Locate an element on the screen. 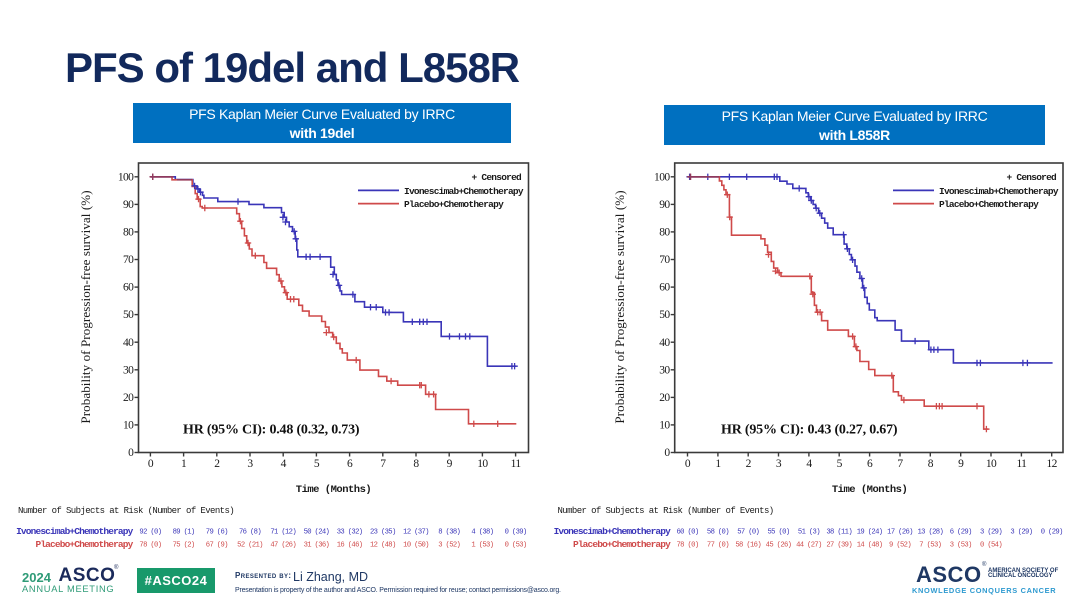 Image resolution: width=1080 pixels, height=607 pixels. svg-text: 71 (12) is located at coordinates (283, 533).